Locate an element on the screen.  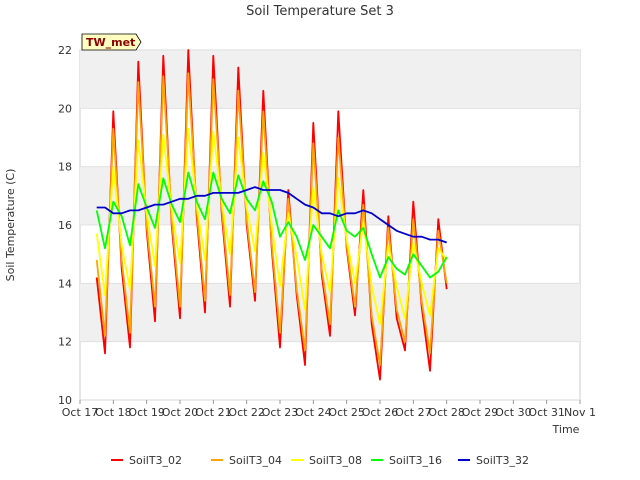
x-axis-label: Time is located at coordinates (566, 429).